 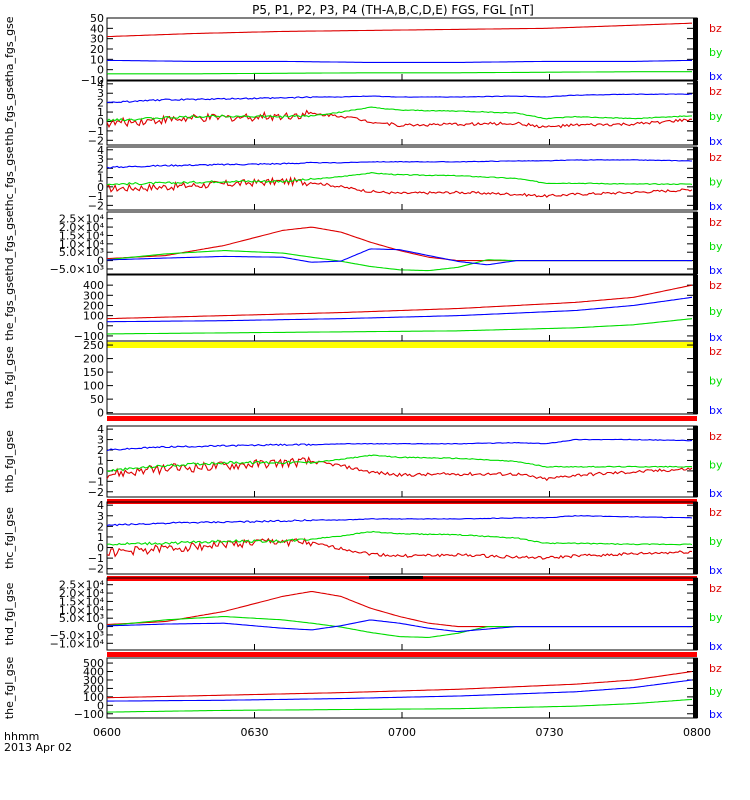 What do you see at coordinates (9, 377) in the screenshot?
I see `y-axis-label: tha_fgl_gse` at bounding box center [9, 377].